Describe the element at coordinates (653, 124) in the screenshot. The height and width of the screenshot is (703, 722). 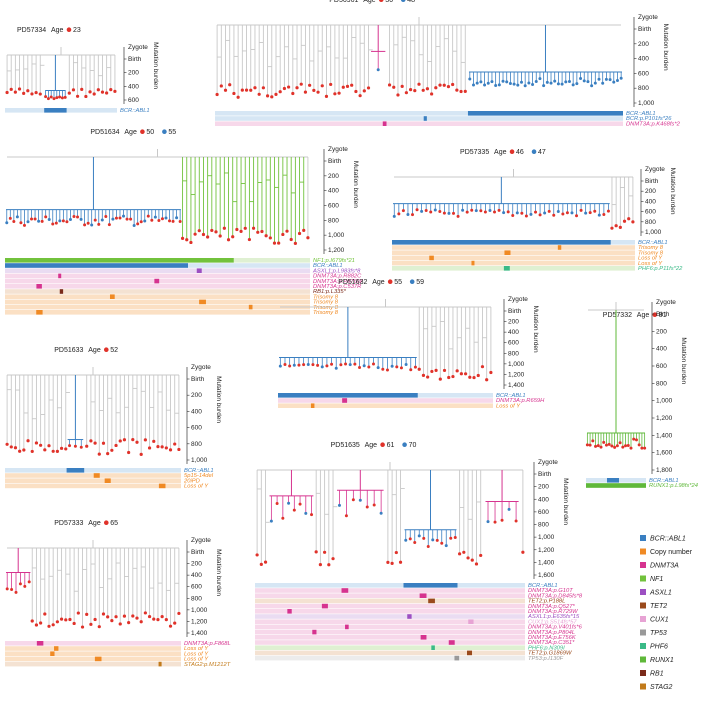
I see `track-label: DNMT3A:p.K468fs*2` at that location.